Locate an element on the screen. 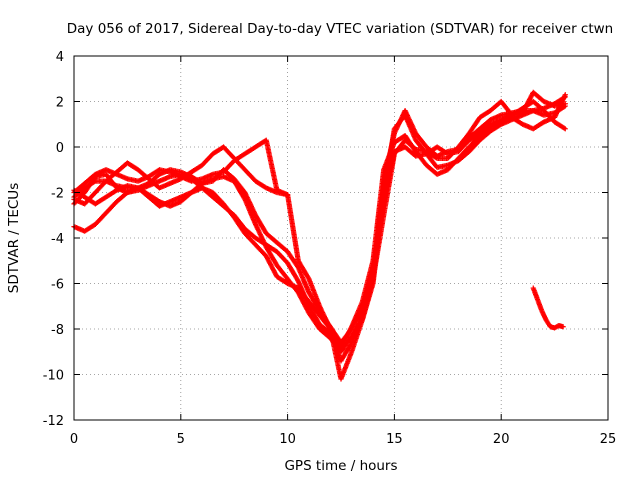 The width and height of the screenshot is (640, 480). x-tick-label: 5 is located at coordinates (181, 439).